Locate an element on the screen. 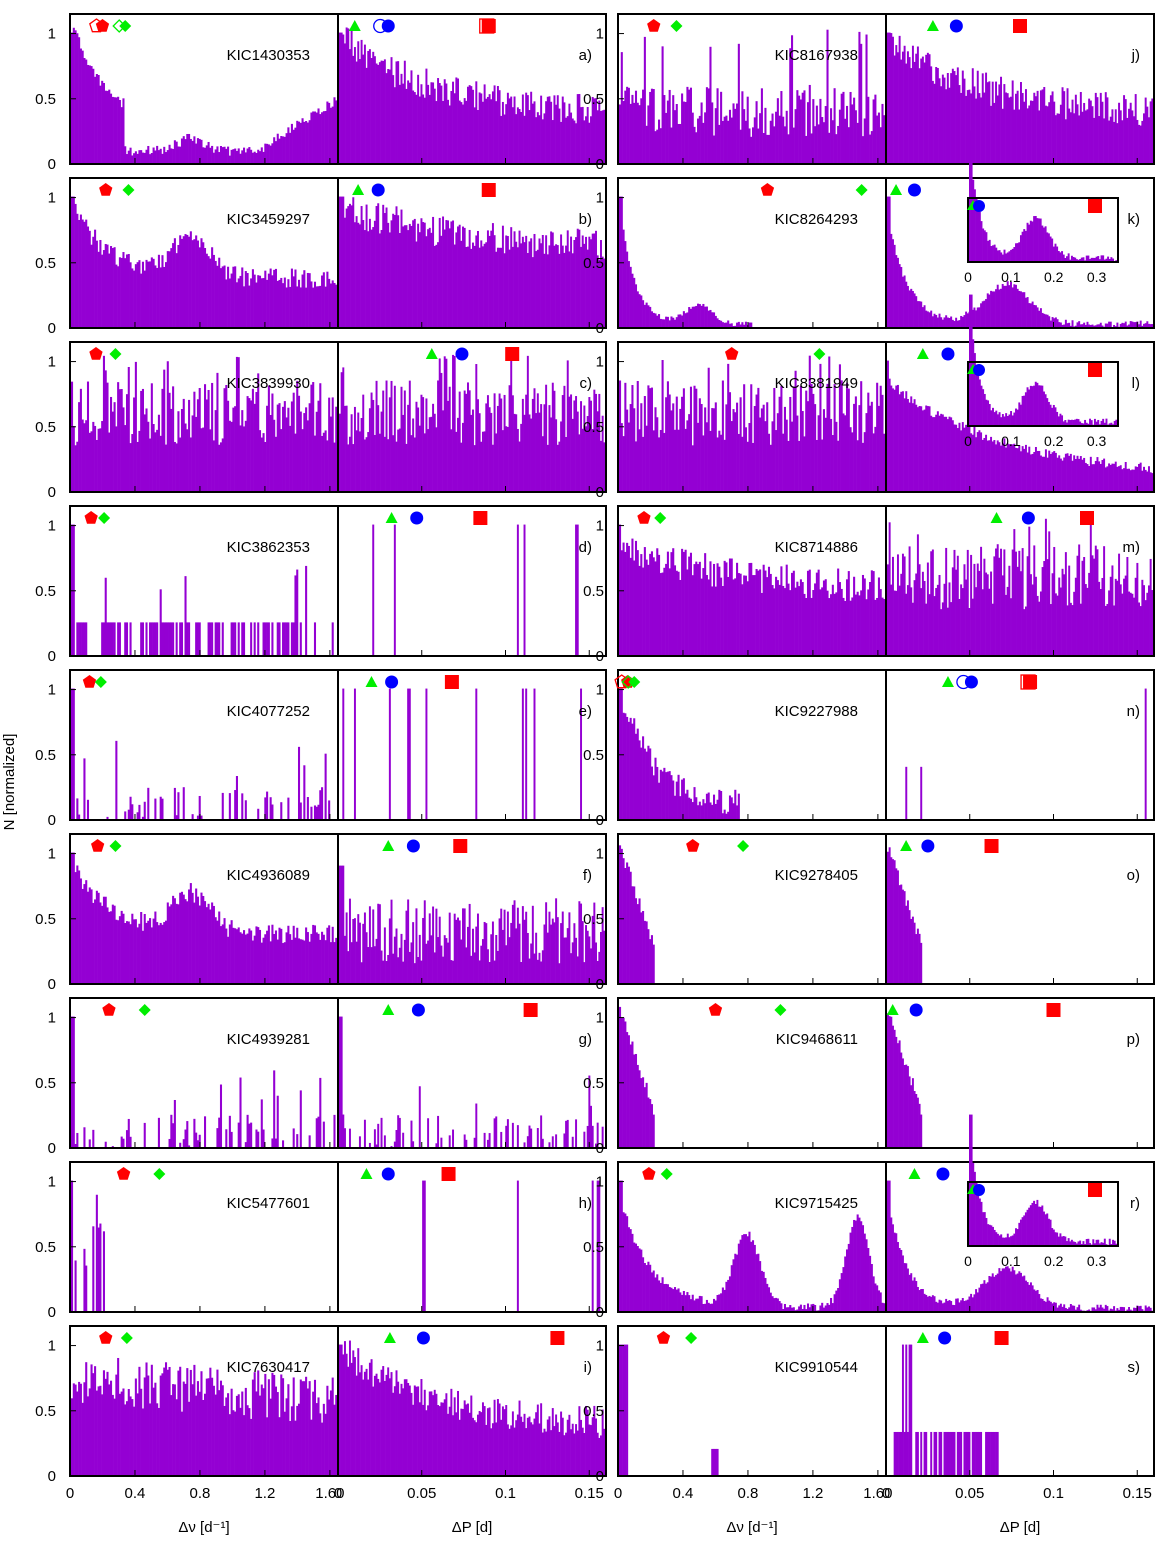 Image resolution: width=1166 pixels, height=1564 pixels. star-id-label: KIC9715425 is located at coordinates (816, 1203).